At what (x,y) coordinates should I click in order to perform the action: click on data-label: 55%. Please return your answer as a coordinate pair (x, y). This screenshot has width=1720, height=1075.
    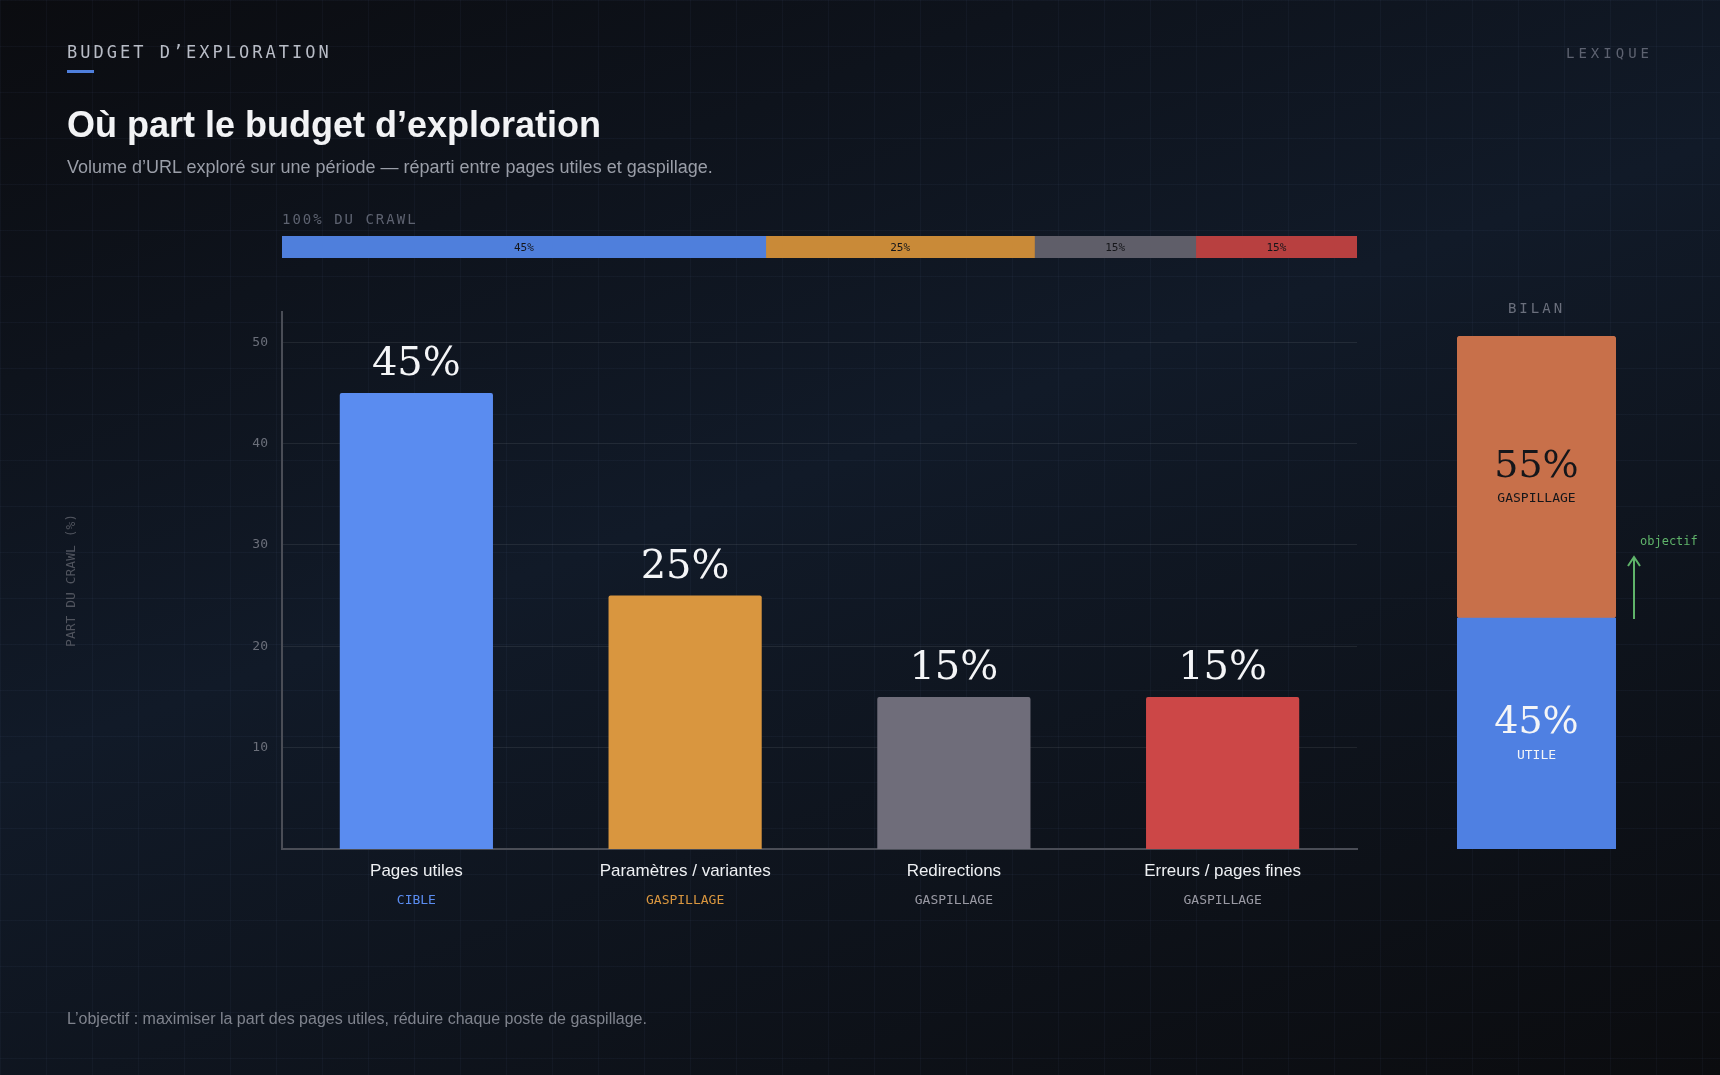
    Looking at the image, I should click on (1536, 463).